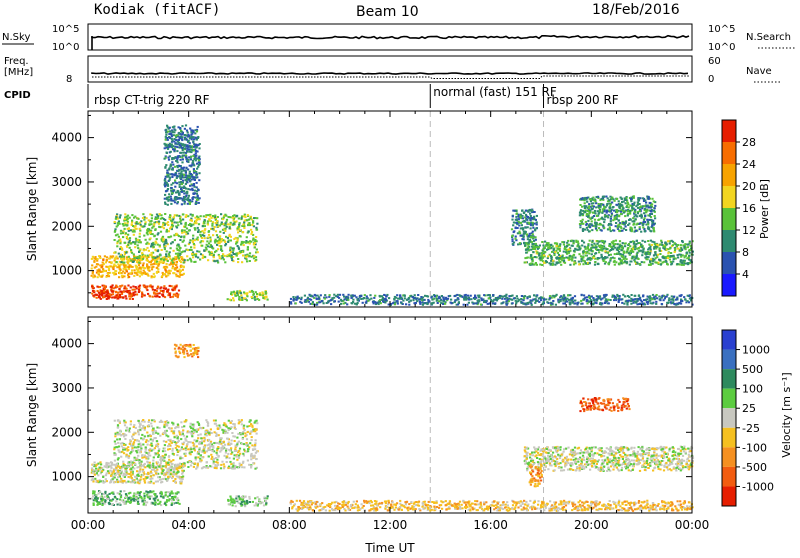  I want to click on station-title: Kodiak (fitACF), so click(157, 10).